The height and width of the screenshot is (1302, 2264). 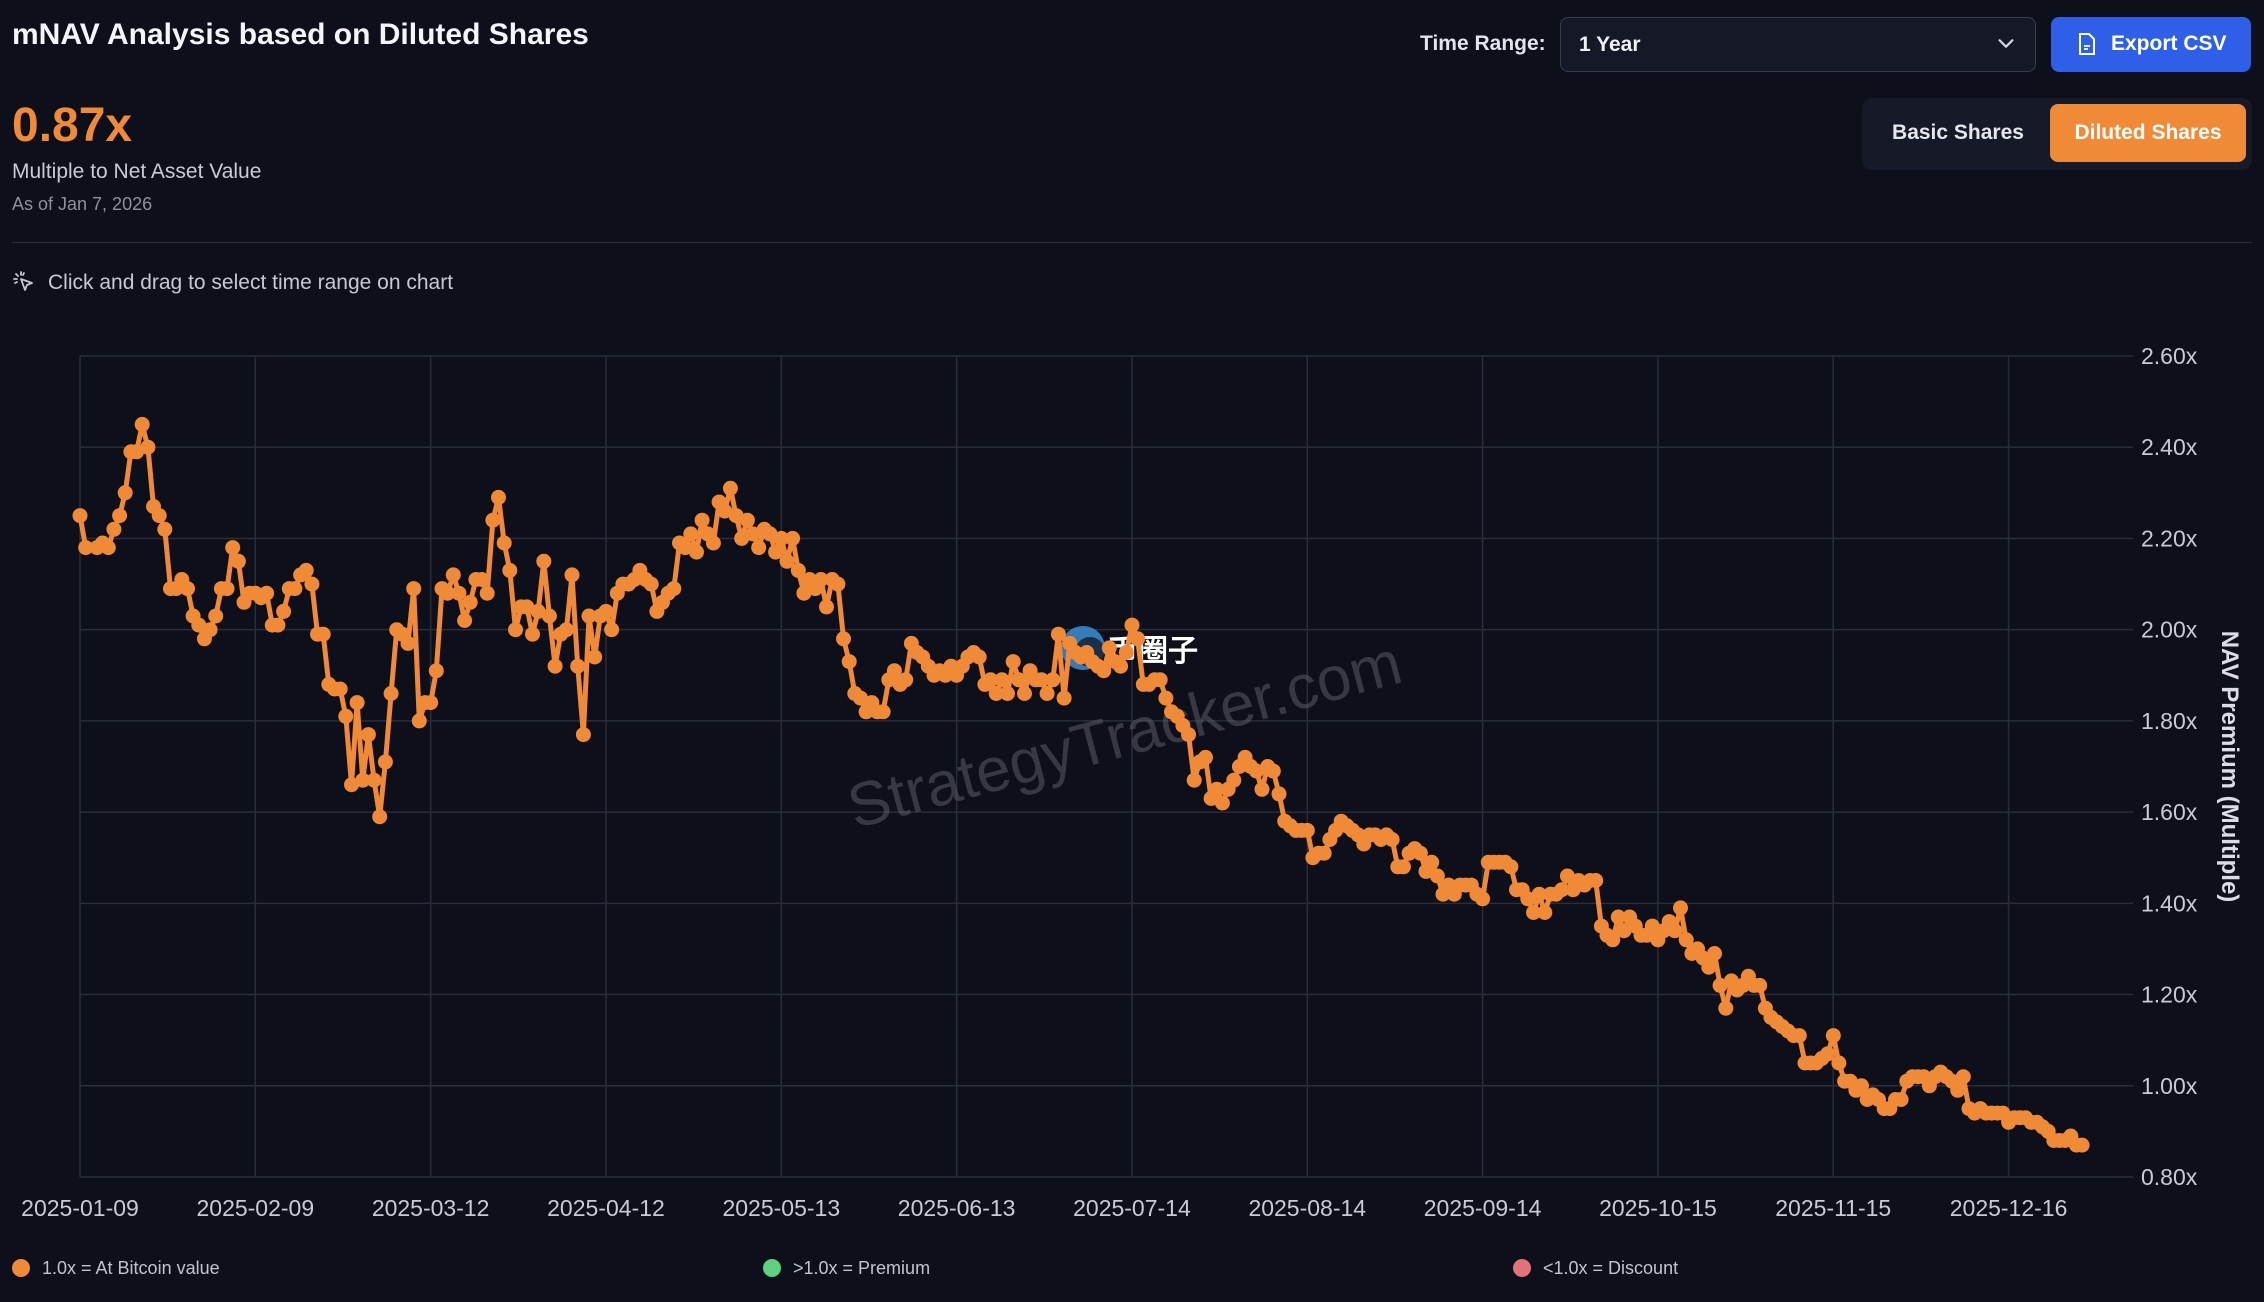 What do you see at coordinates (2148, 133) in the screenshot?
I see `diluted-shares-button: Diluted Shares` at bounding box center [2148, 133].